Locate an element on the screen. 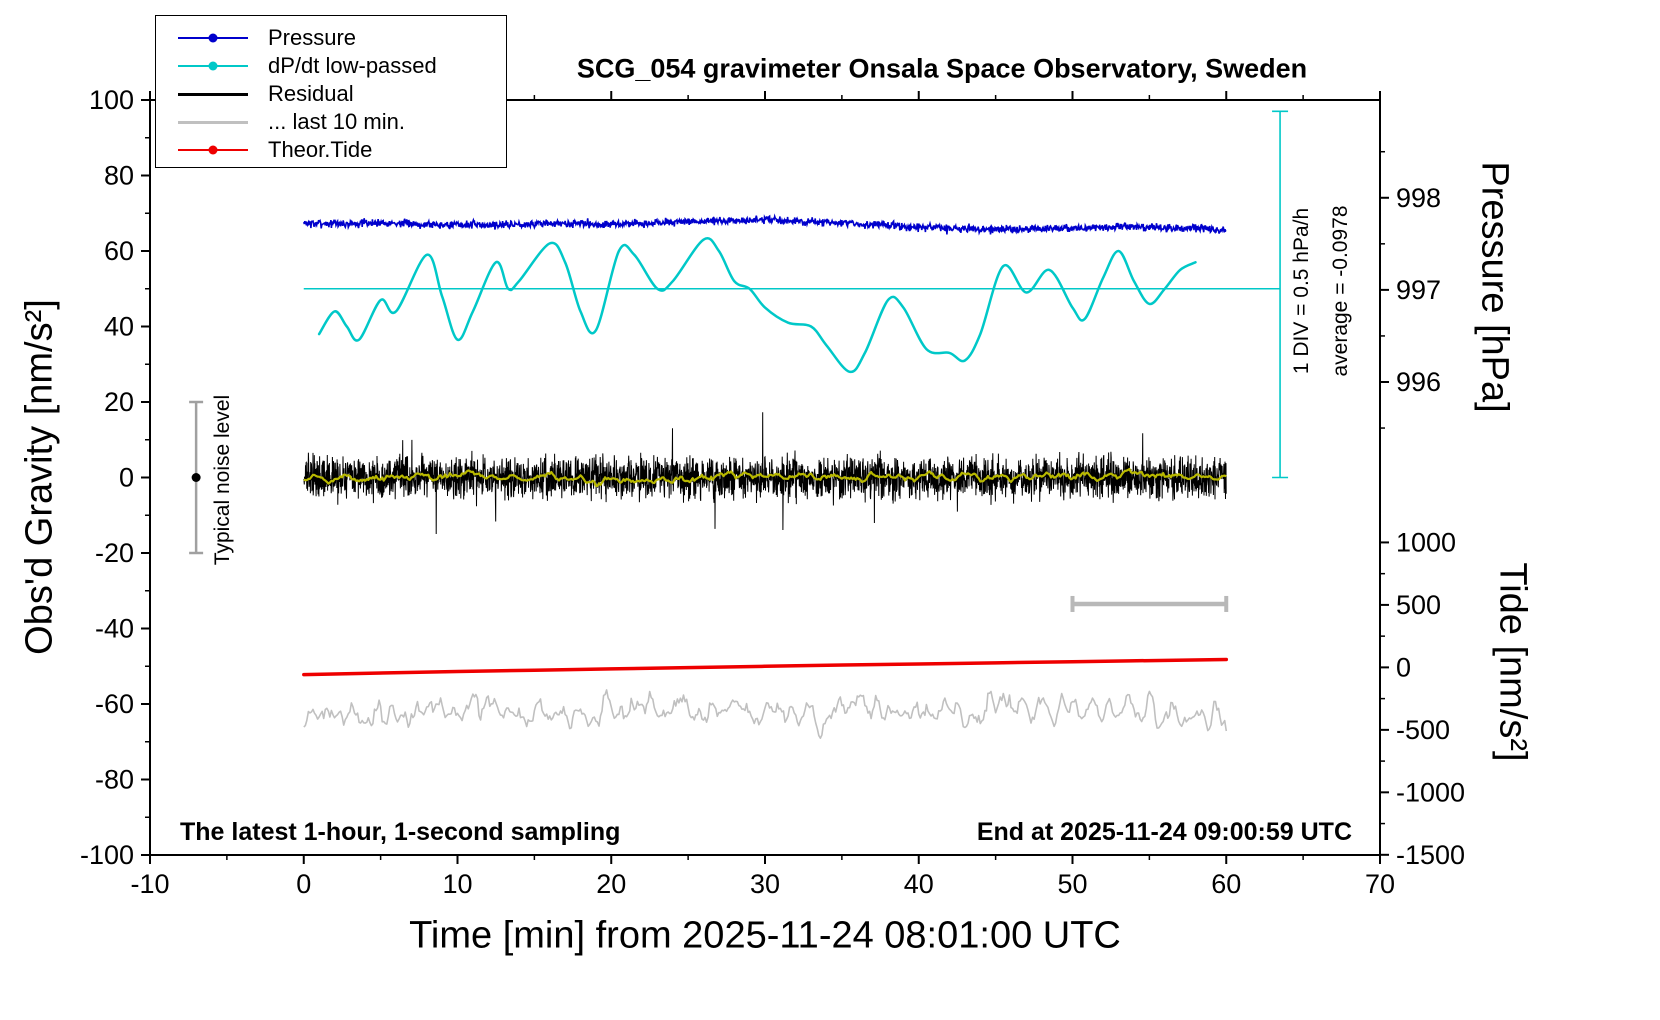 The width and height of the screenshot is (1660, 1020). series-pressure is located at coordinates (765, 224).